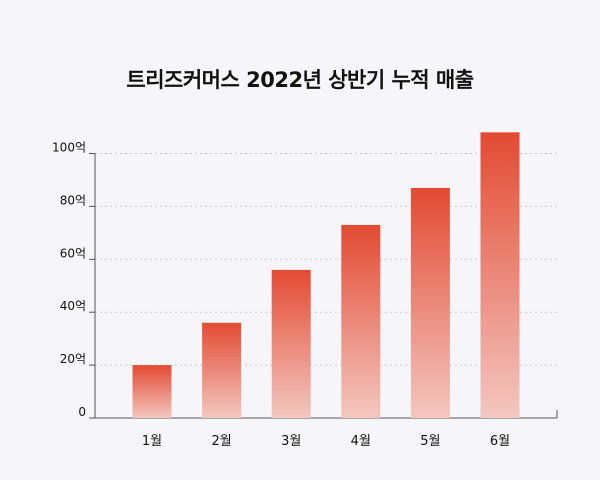 The image size is (600, 480). I want to click on x-tick-label: 6월, so click(500, 441).